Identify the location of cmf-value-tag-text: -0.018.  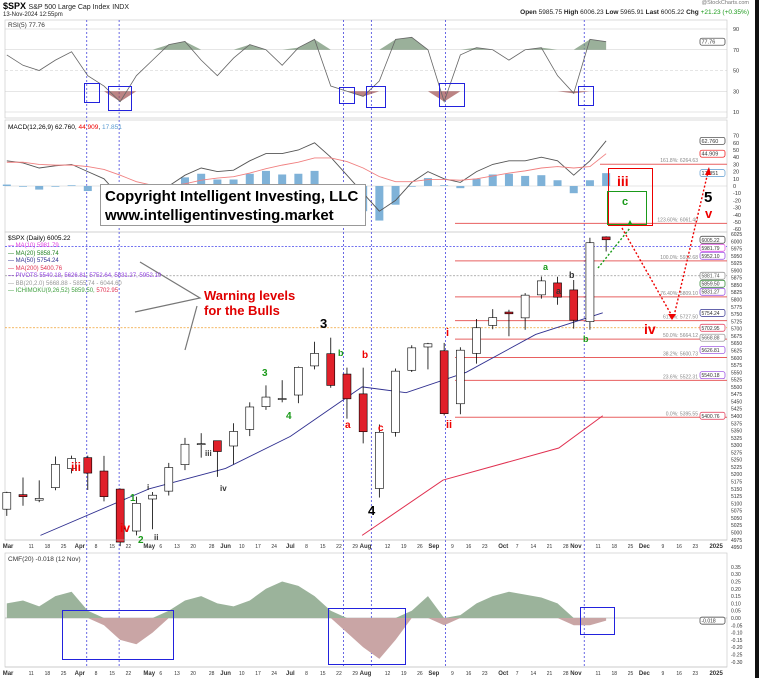
(709, 622).